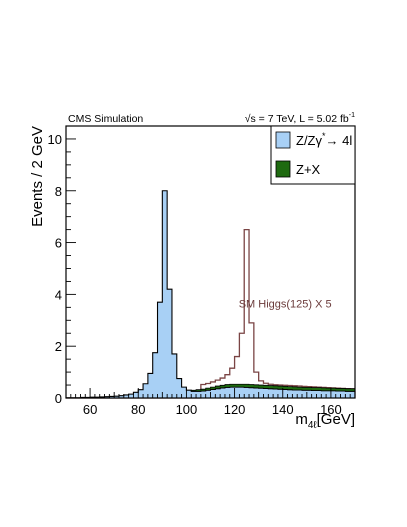 The width and height of the screenshot is (407, 527). What do you see at coordinates (283, 140) in the screenshot?
I see `legend-swatch-zz` at bounding box center [283, 140].